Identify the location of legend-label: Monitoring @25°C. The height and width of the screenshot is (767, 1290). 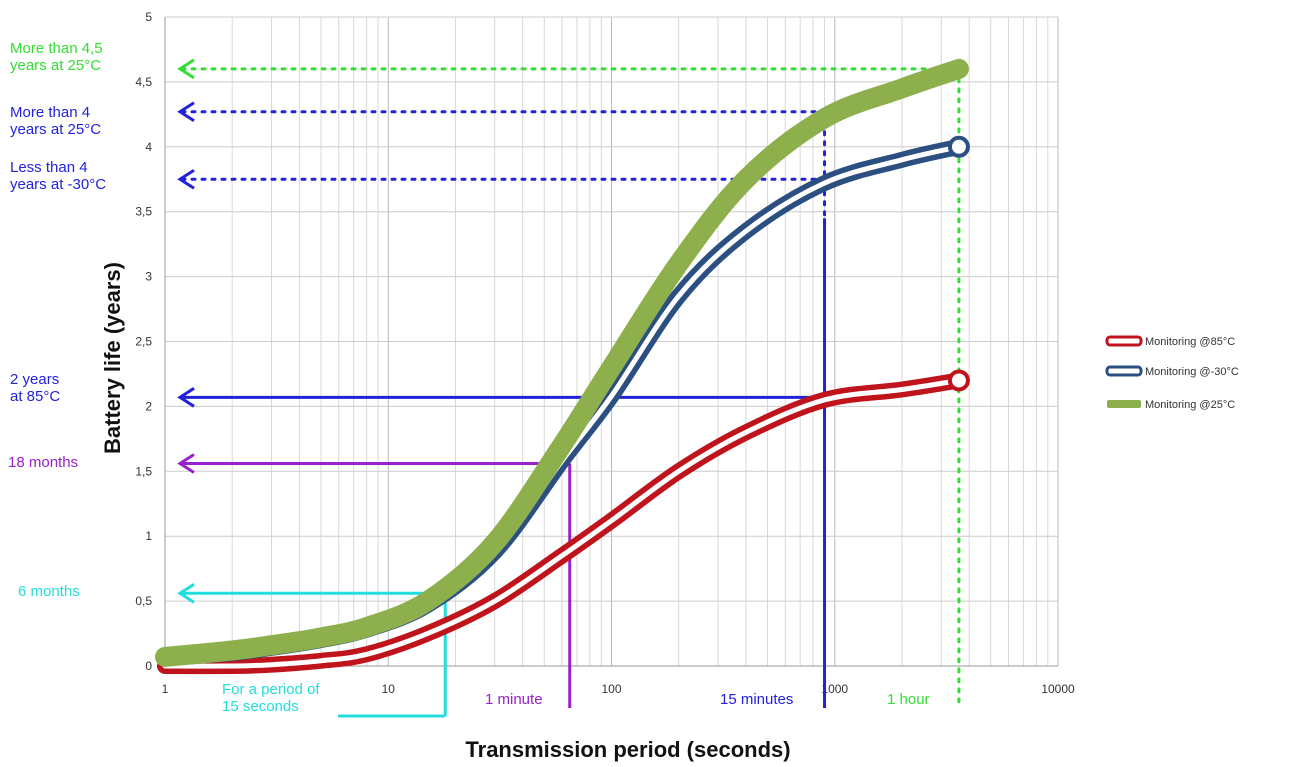
(1190, 405).